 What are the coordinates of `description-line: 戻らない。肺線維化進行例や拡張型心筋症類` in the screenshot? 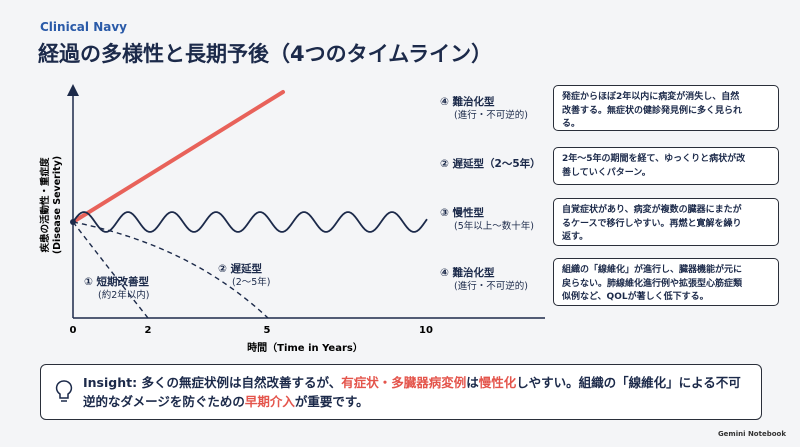 It's located at (652, 283).